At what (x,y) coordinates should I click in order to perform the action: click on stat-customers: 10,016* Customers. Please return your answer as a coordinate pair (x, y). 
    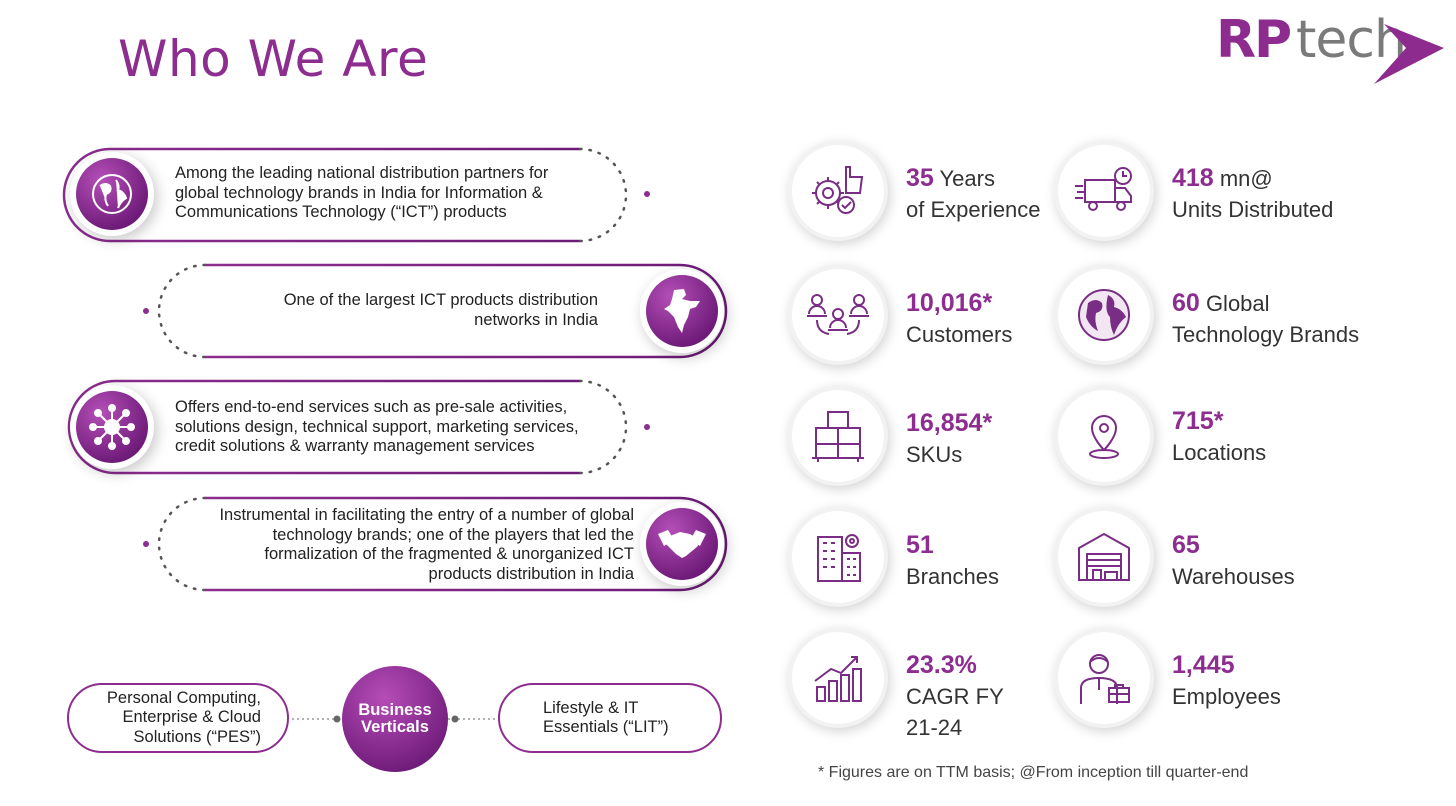
    Looking at the image, I should click on (959, 319).